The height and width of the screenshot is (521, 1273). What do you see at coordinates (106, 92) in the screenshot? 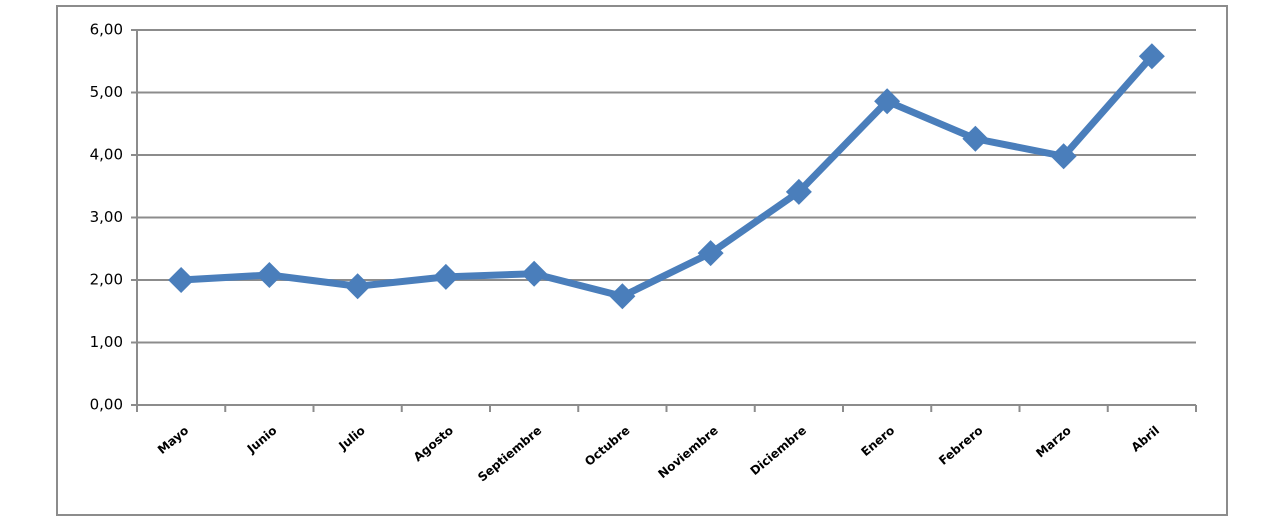
I see `y-tick-label: 5,00` at bounding box center [106, 92].